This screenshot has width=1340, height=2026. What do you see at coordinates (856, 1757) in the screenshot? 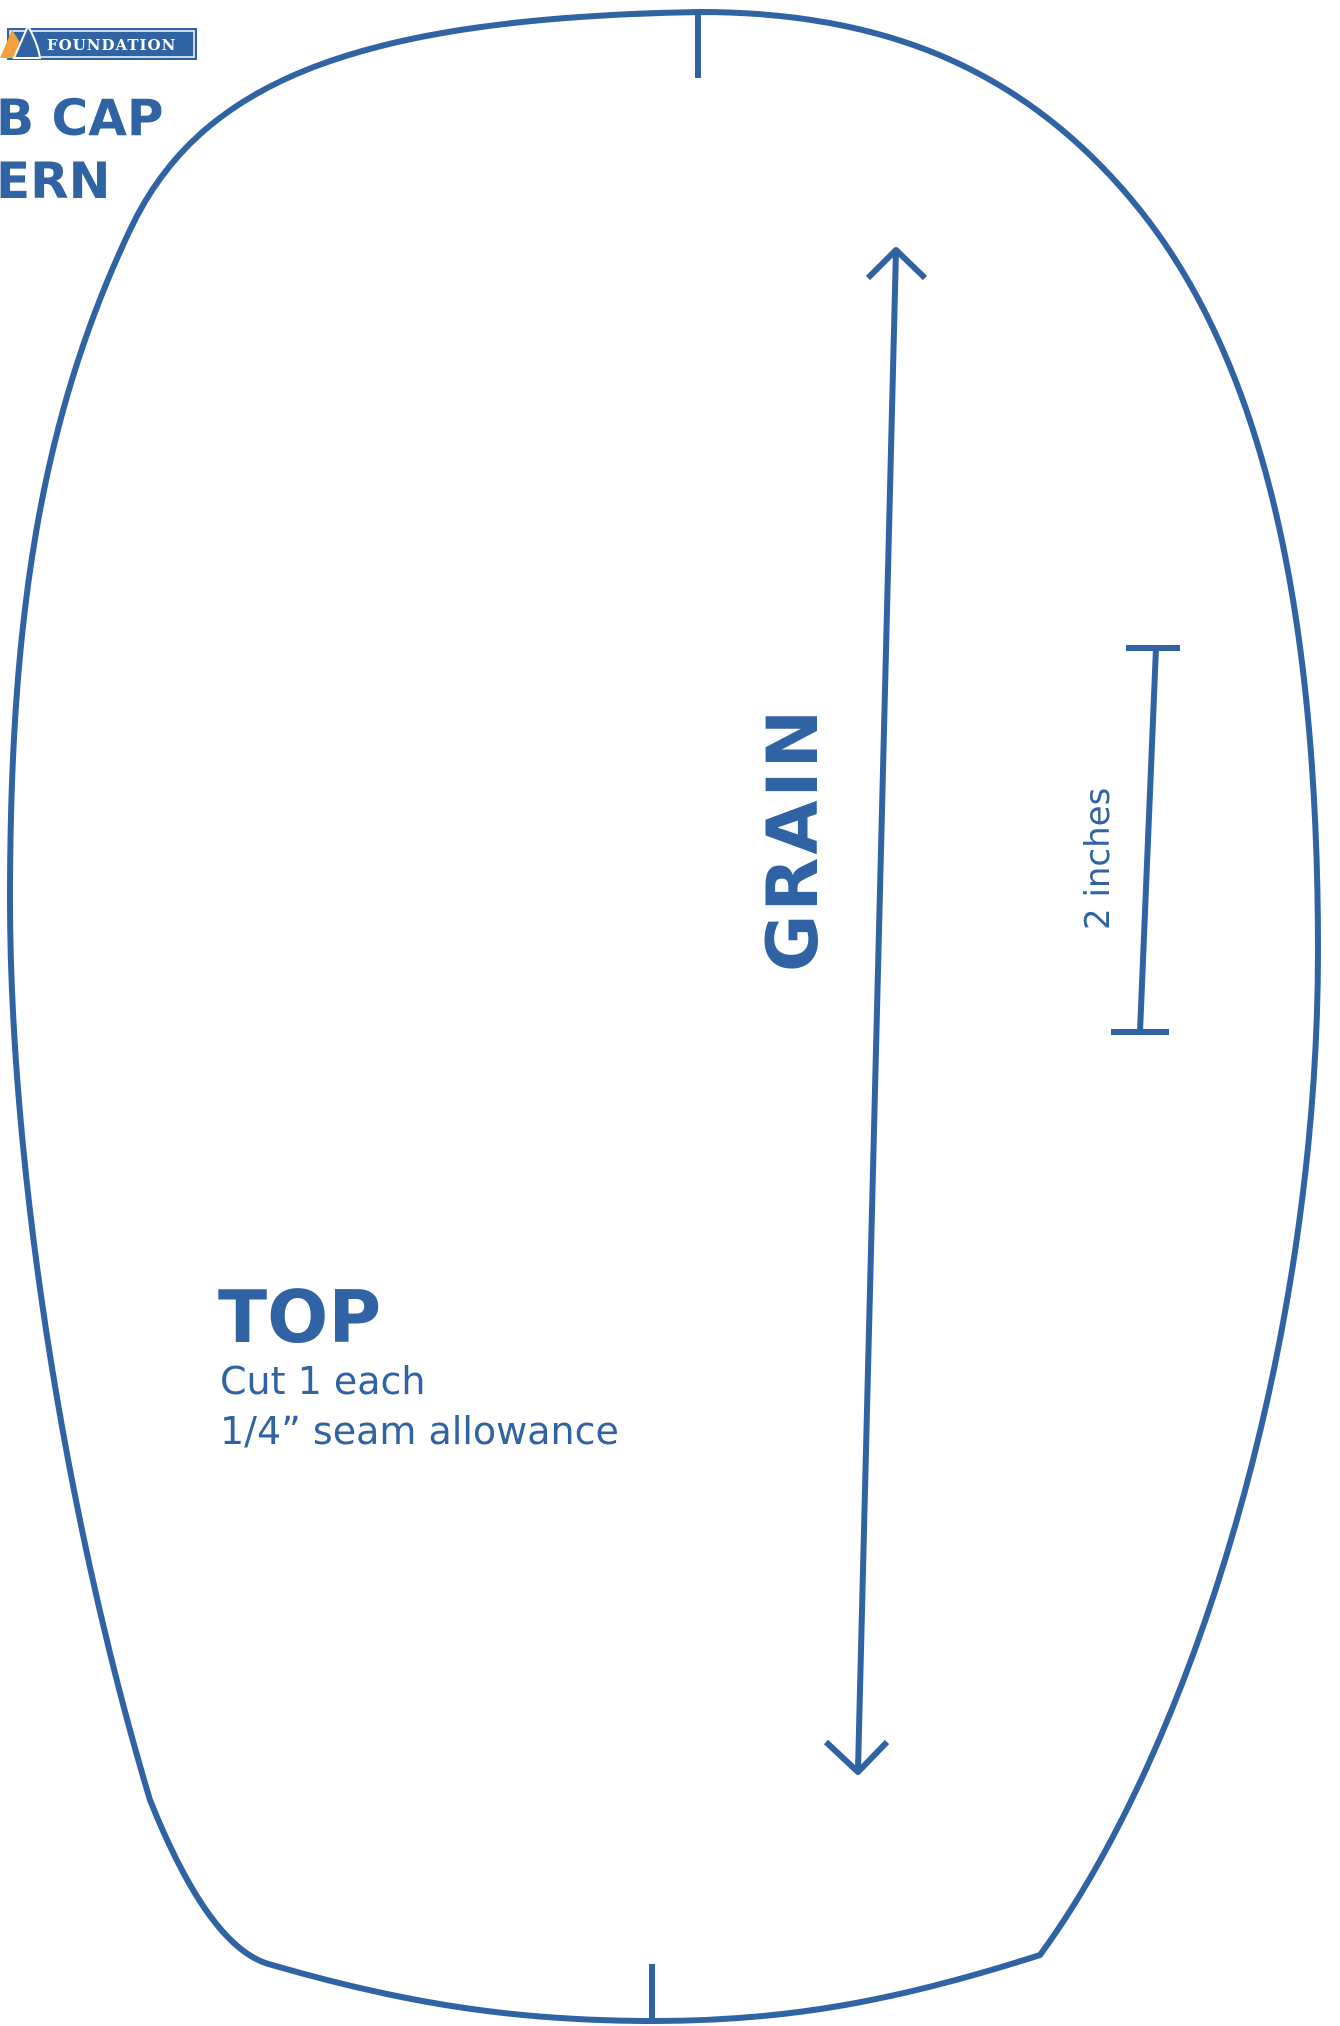
I see `arrow-down-icon` at bounding box center [856, 1757].